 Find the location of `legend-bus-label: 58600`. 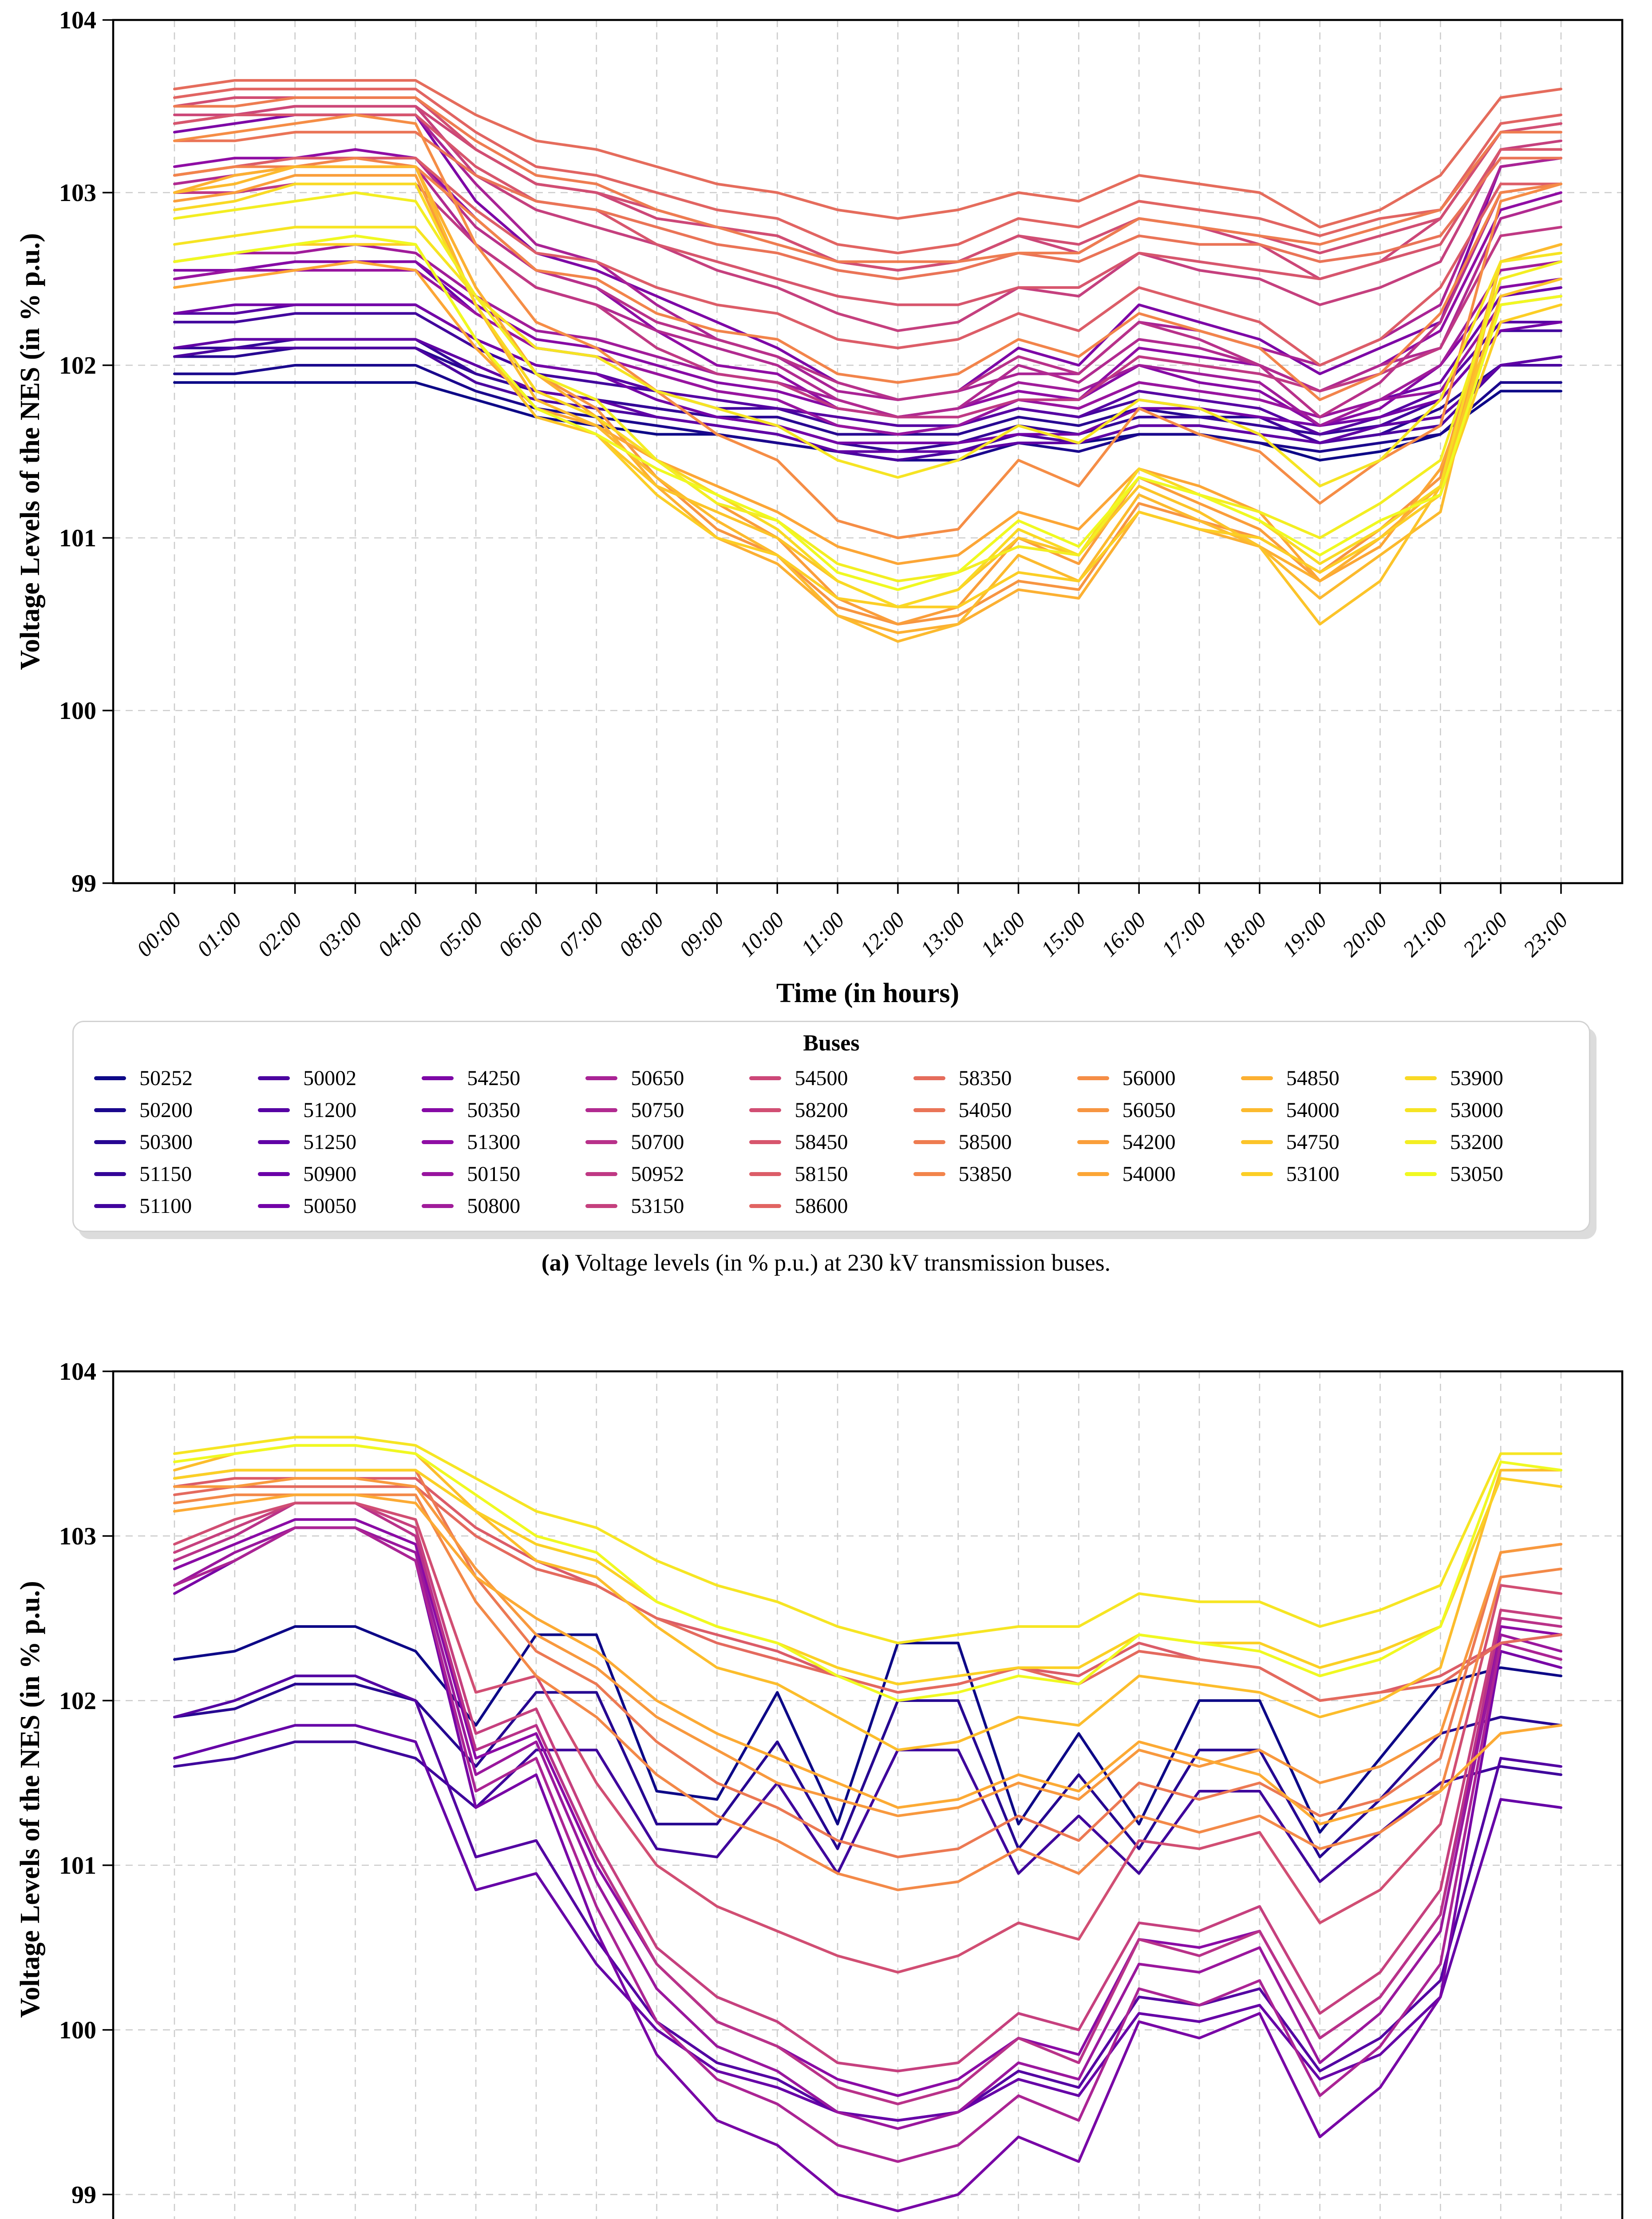

legend-bus-label: 58600 is located at coordinates (821, 1206).